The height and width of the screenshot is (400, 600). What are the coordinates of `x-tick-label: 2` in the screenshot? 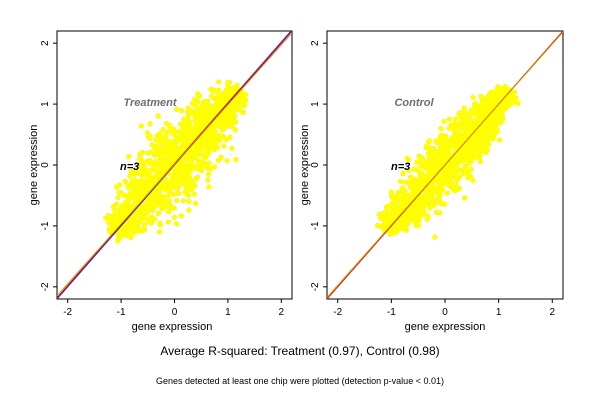 It's located at (552, 312).